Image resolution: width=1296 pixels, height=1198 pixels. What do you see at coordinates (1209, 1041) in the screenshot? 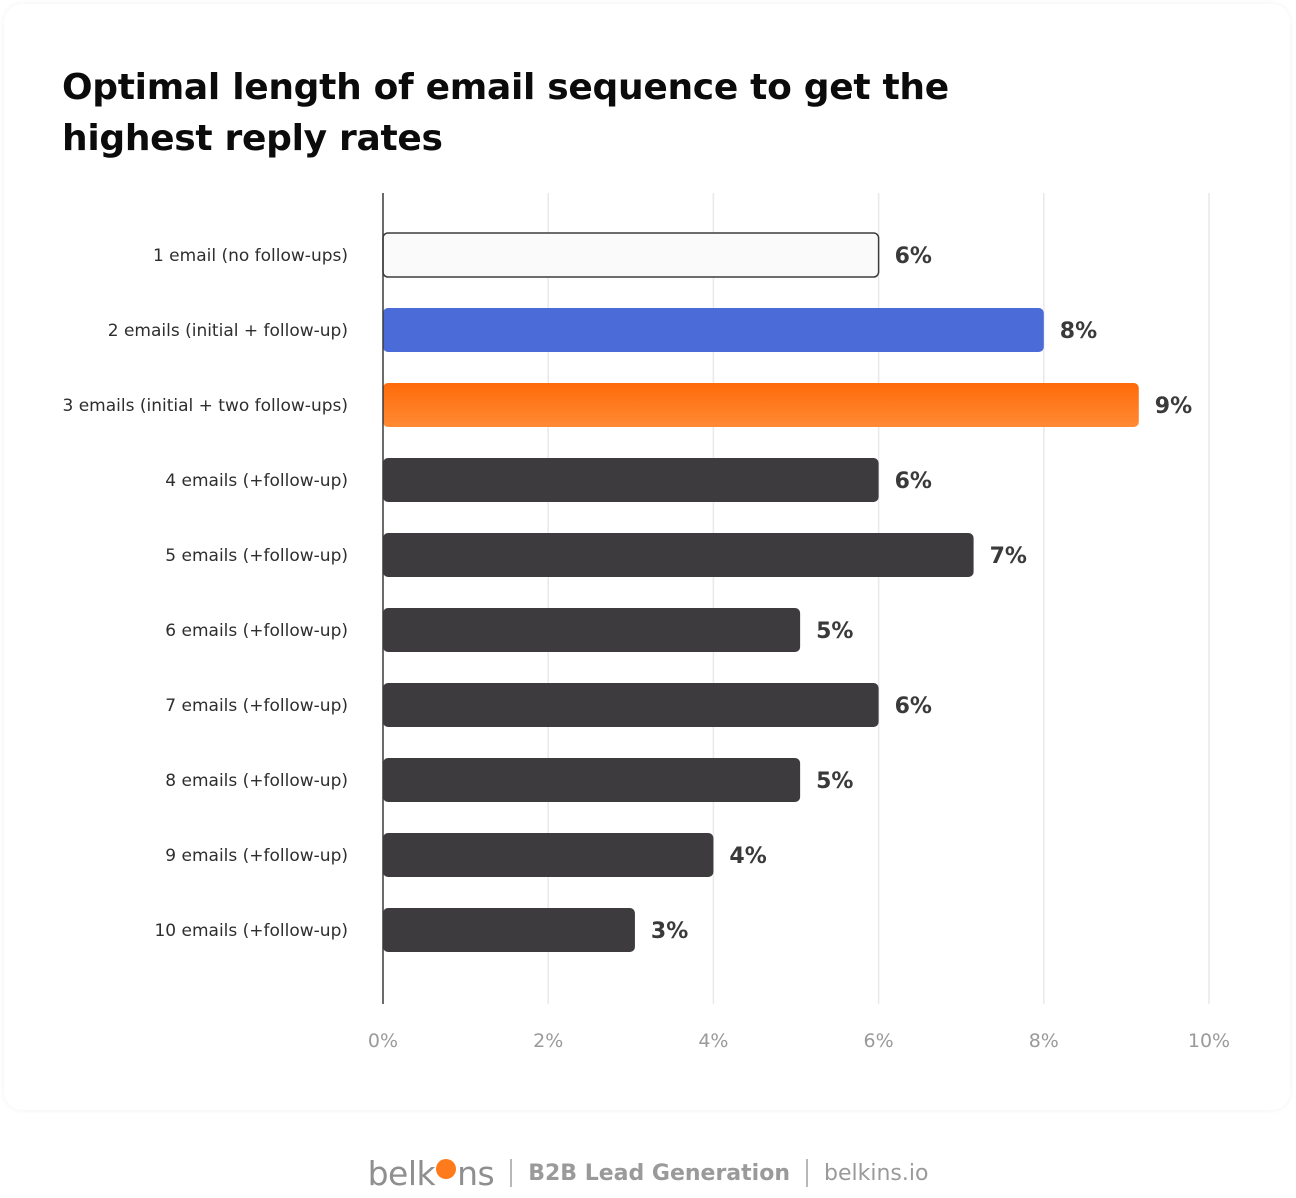
I see `x-tick-label: 10%` at bounding box center [1209, 1041].